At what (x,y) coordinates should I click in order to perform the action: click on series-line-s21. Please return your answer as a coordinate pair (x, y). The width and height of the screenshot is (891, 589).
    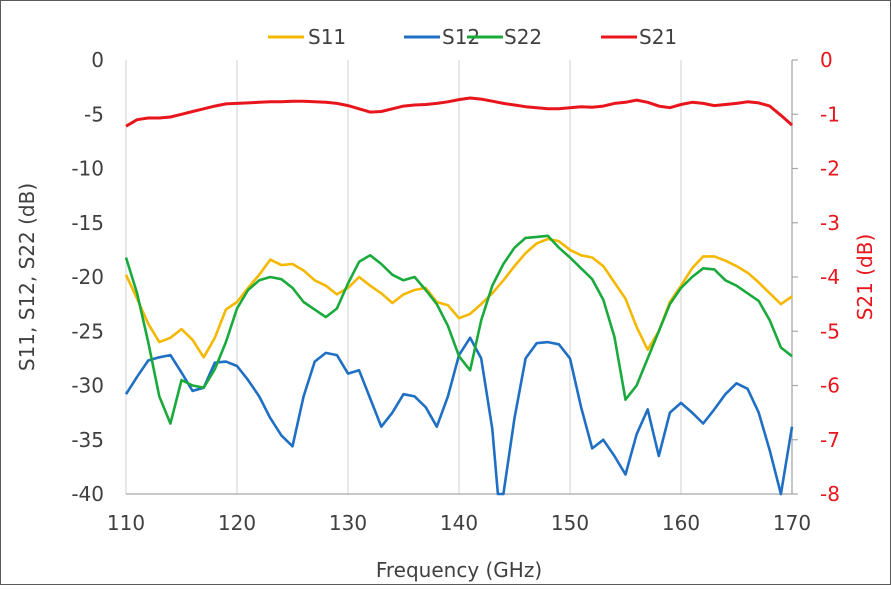
    Looking at the image, I should click on (459, 112).